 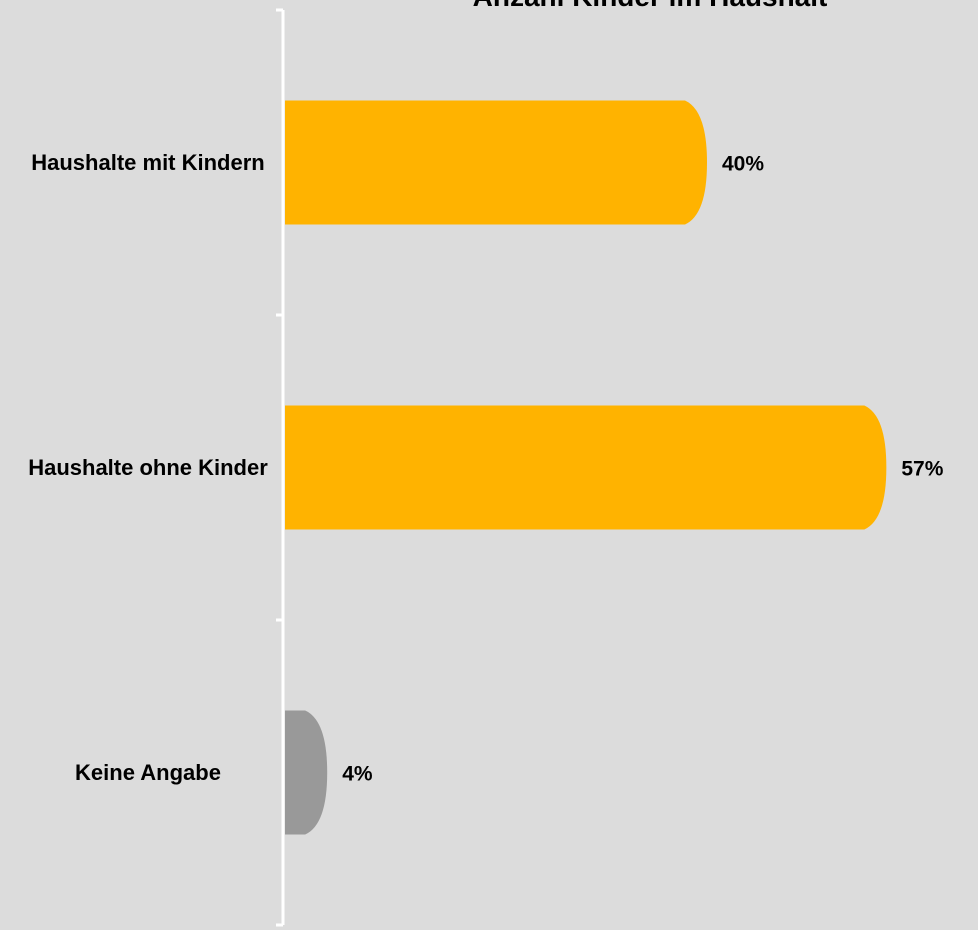 What do you see at coordinates (743, 164) in the screenshot?
I see `value-label: 40%` at bounding box center [743, 164].